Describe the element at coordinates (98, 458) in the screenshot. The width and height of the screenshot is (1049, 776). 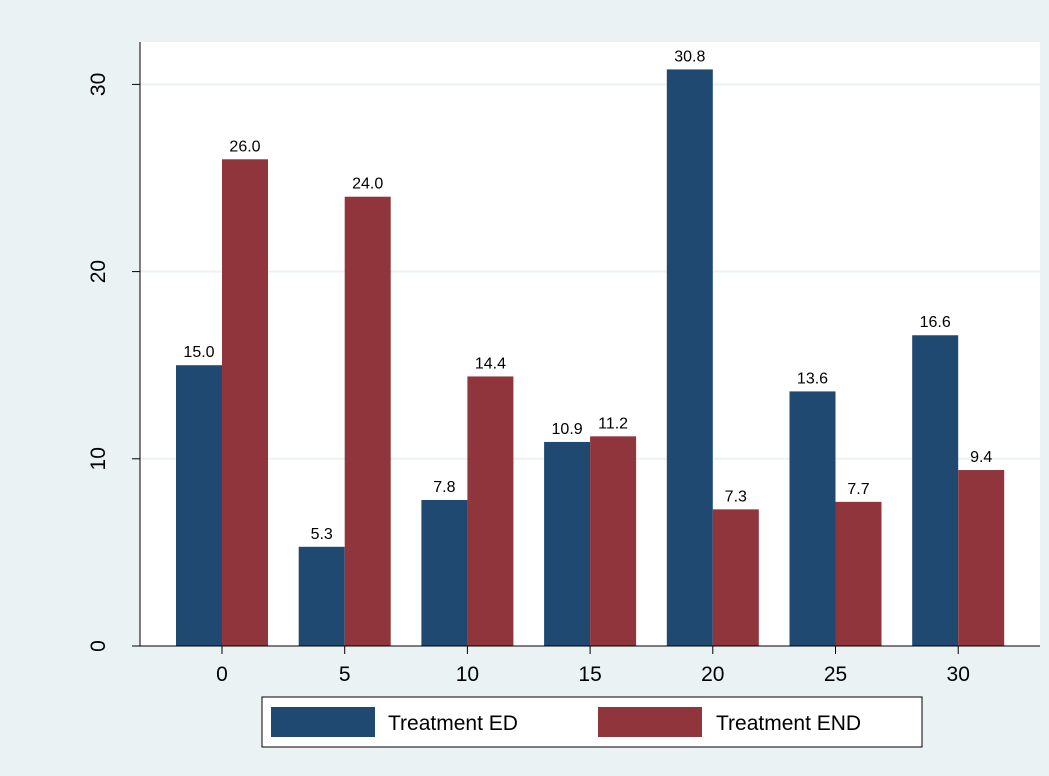
I see `y-tick-label: 10` at that location.